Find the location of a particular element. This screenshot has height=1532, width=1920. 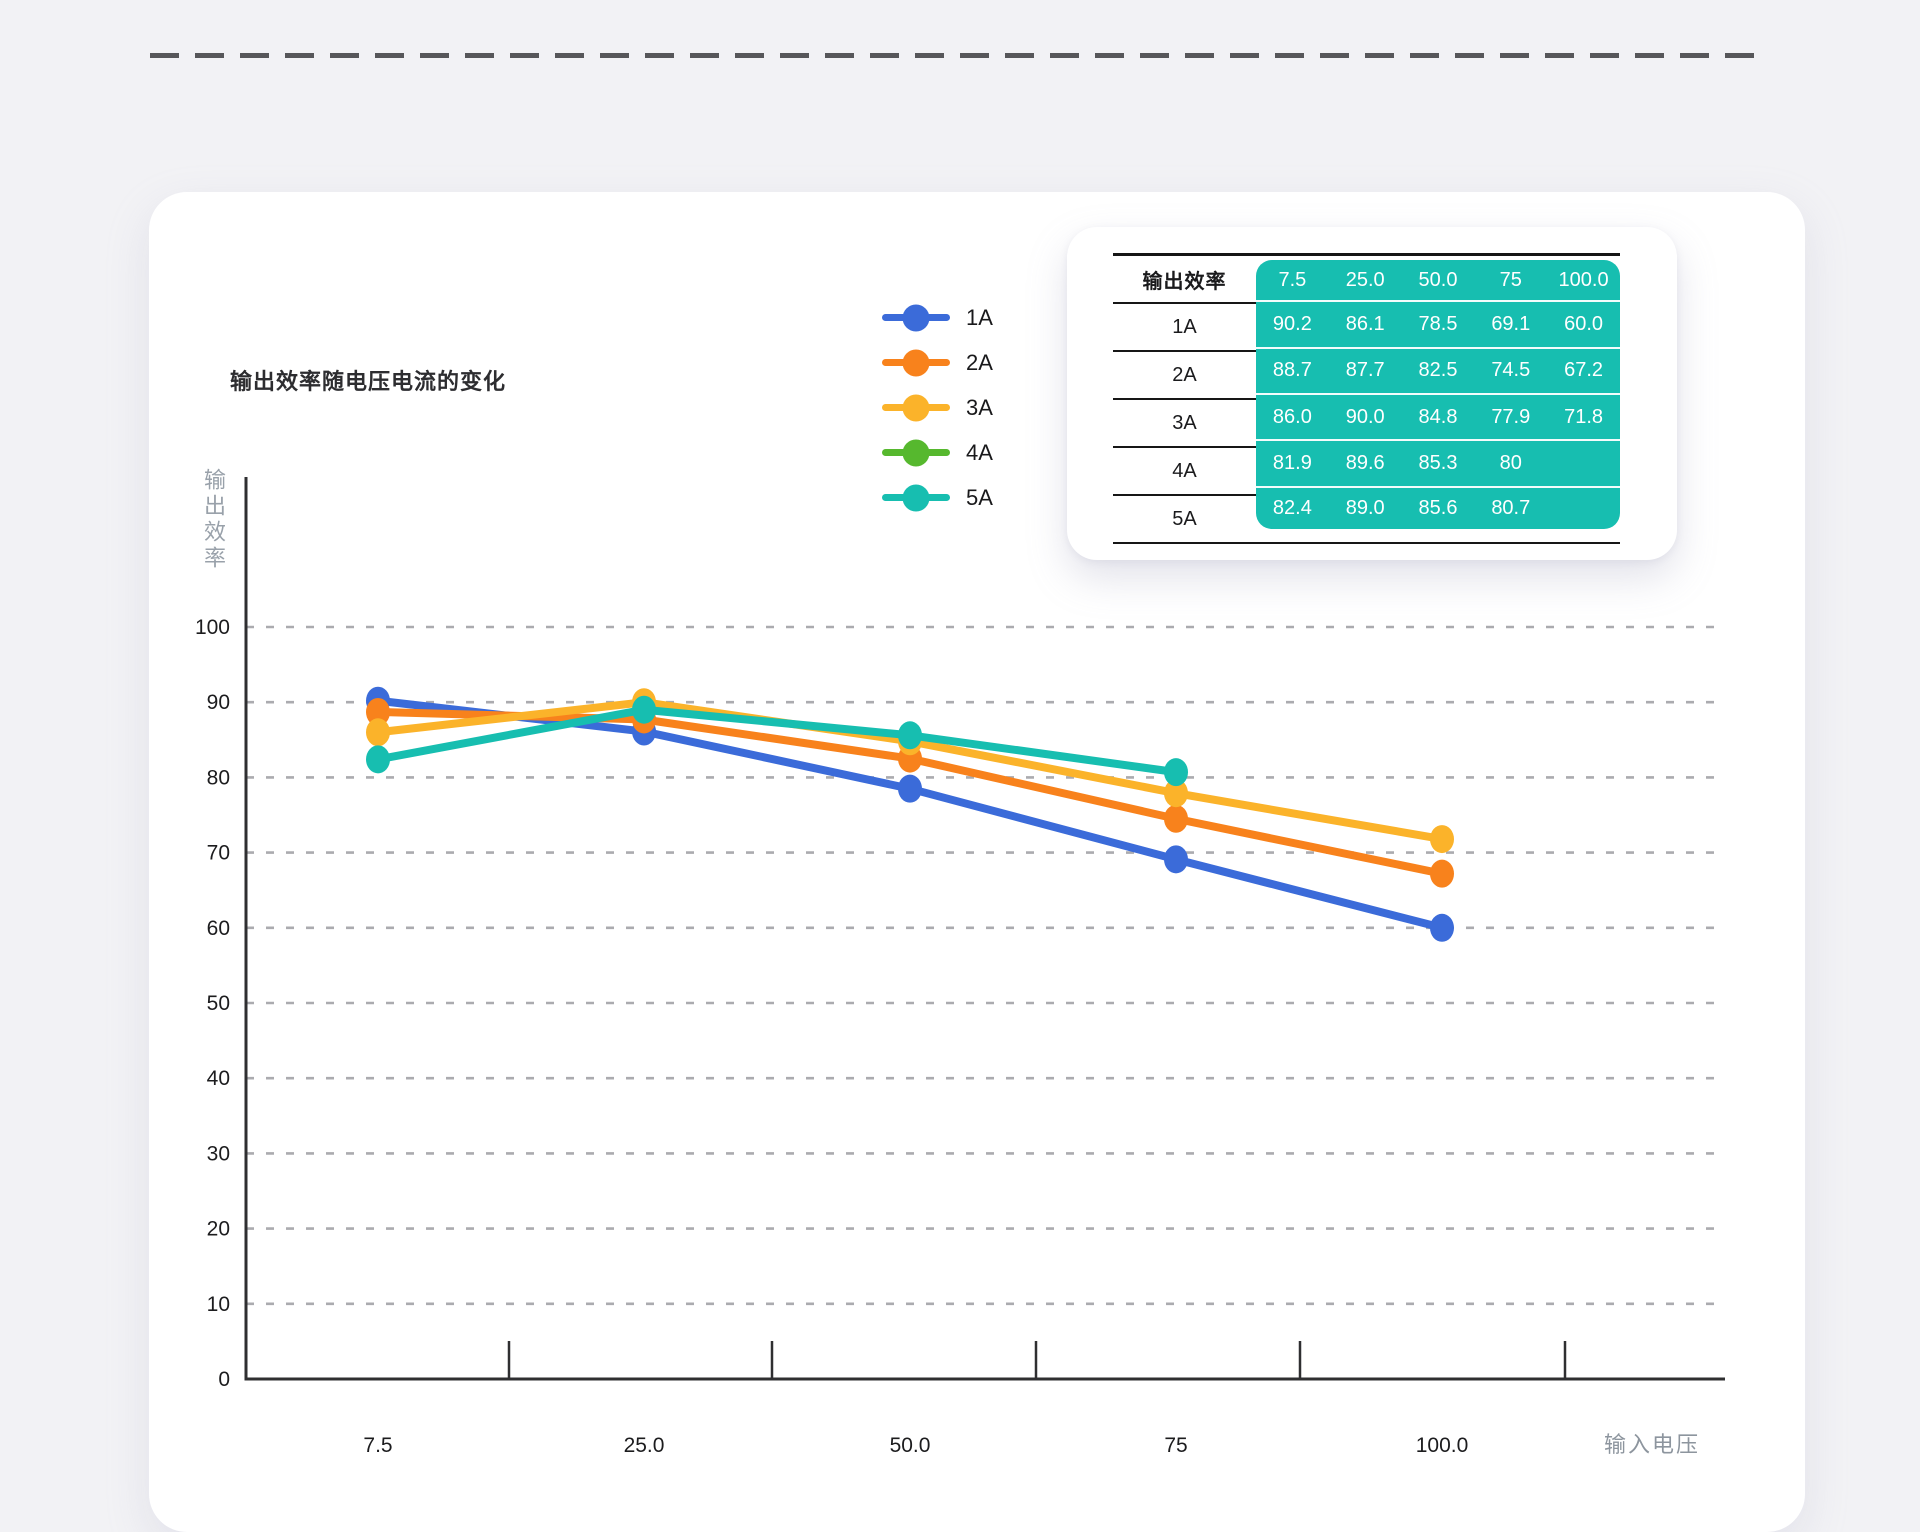

table-cell: 90.2 is located at coordinates (1292, 324).